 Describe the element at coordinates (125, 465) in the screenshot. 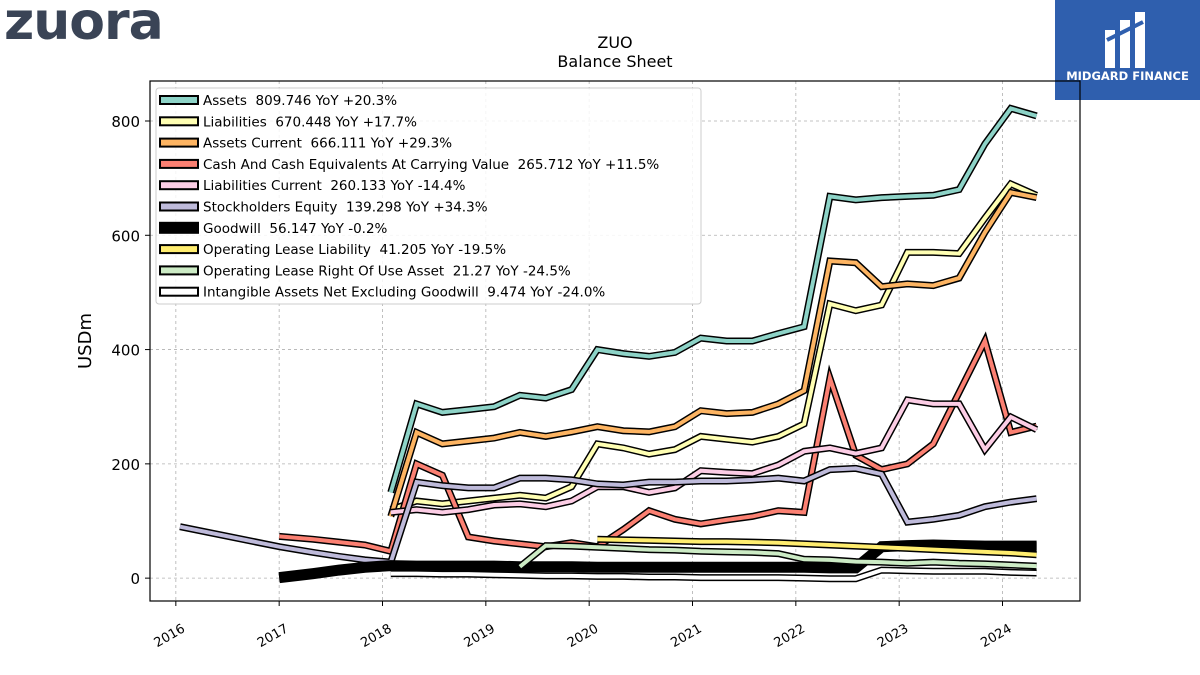

I see `y-tick-label: 200` at that location.